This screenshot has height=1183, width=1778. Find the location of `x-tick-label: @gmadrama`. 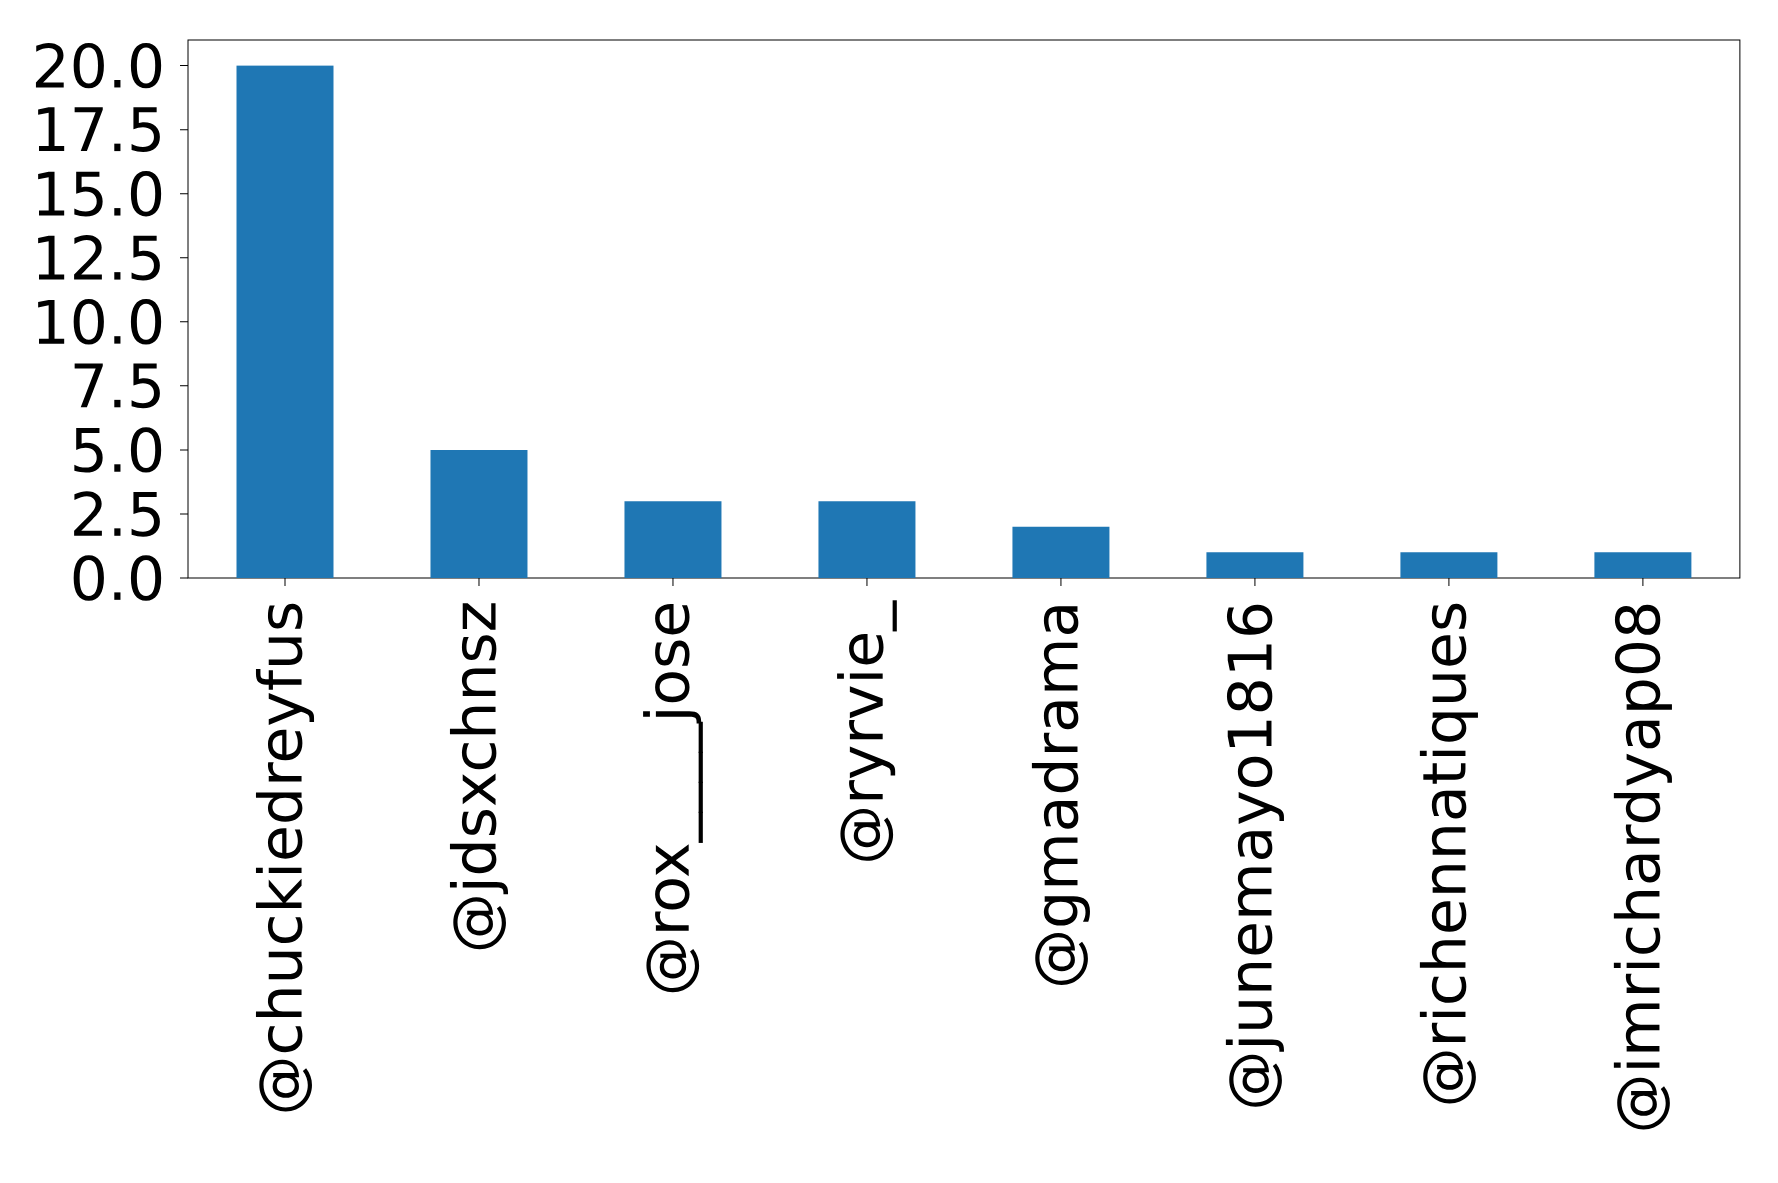

x-tick-label: @gmadrama is located at coordinates (1060, 795).